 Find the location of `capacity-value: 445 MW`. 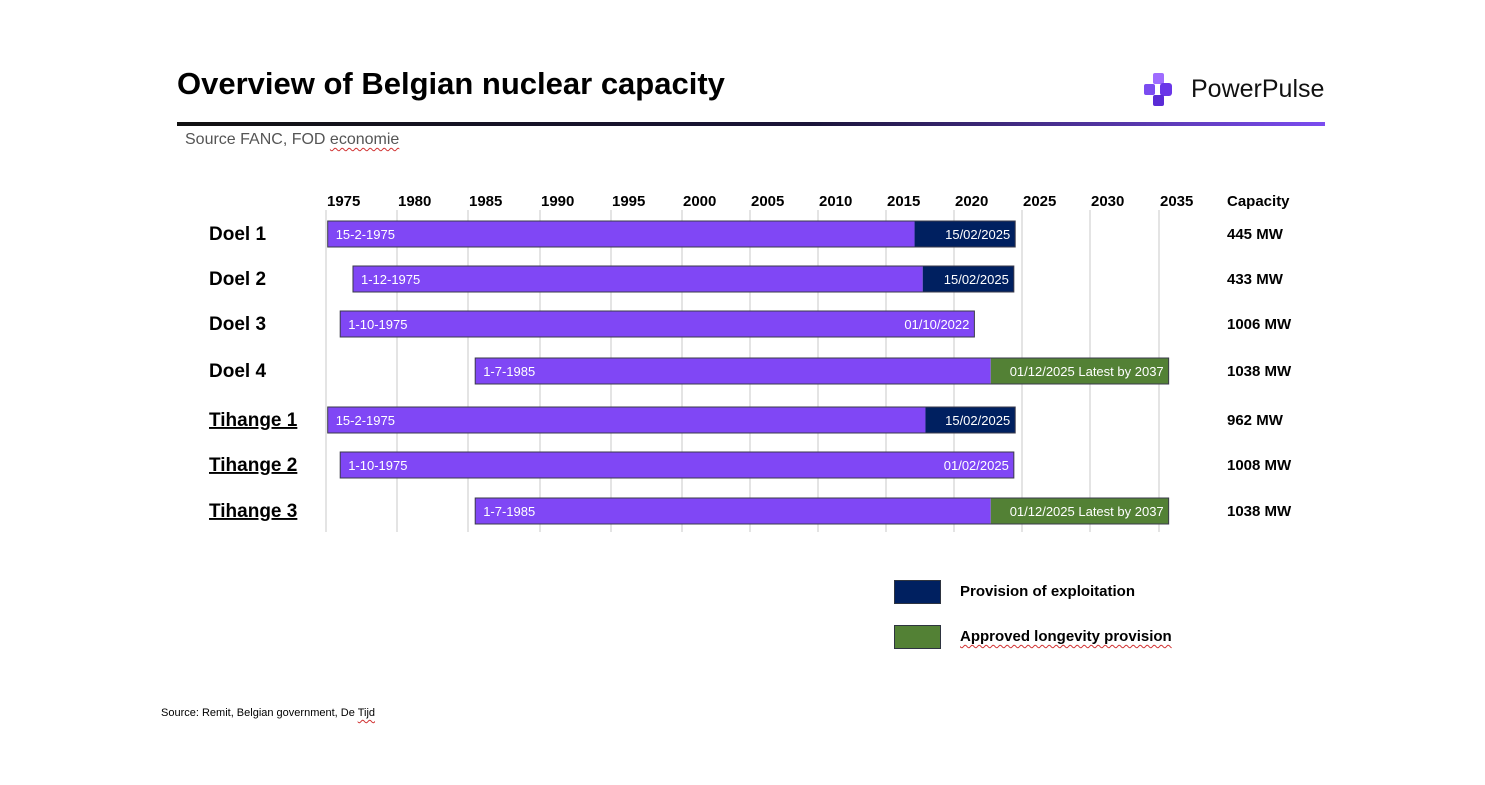

capacity-value: 445 MW is located at coordinates (1255, 234).